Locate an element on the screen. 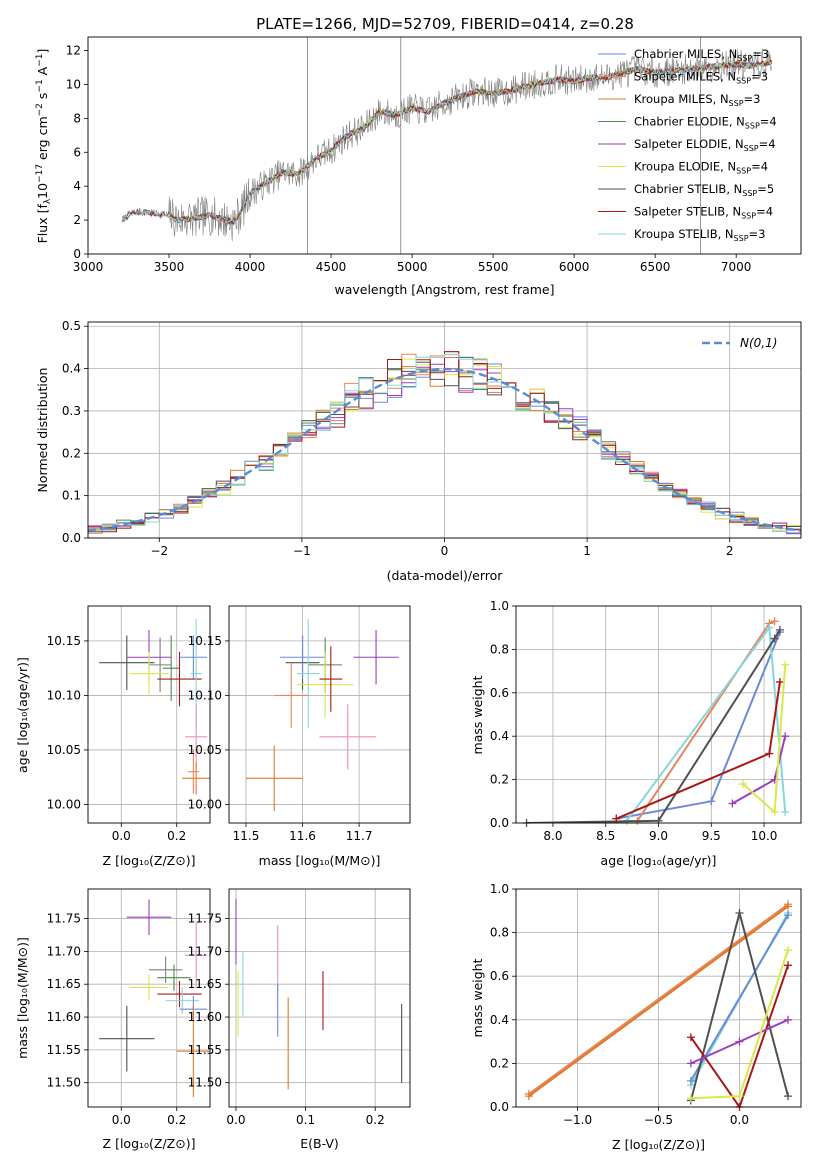 This screenshot has height=1170, width=819. x-tick-label: 10.0 is located at coordinates (764, 836).